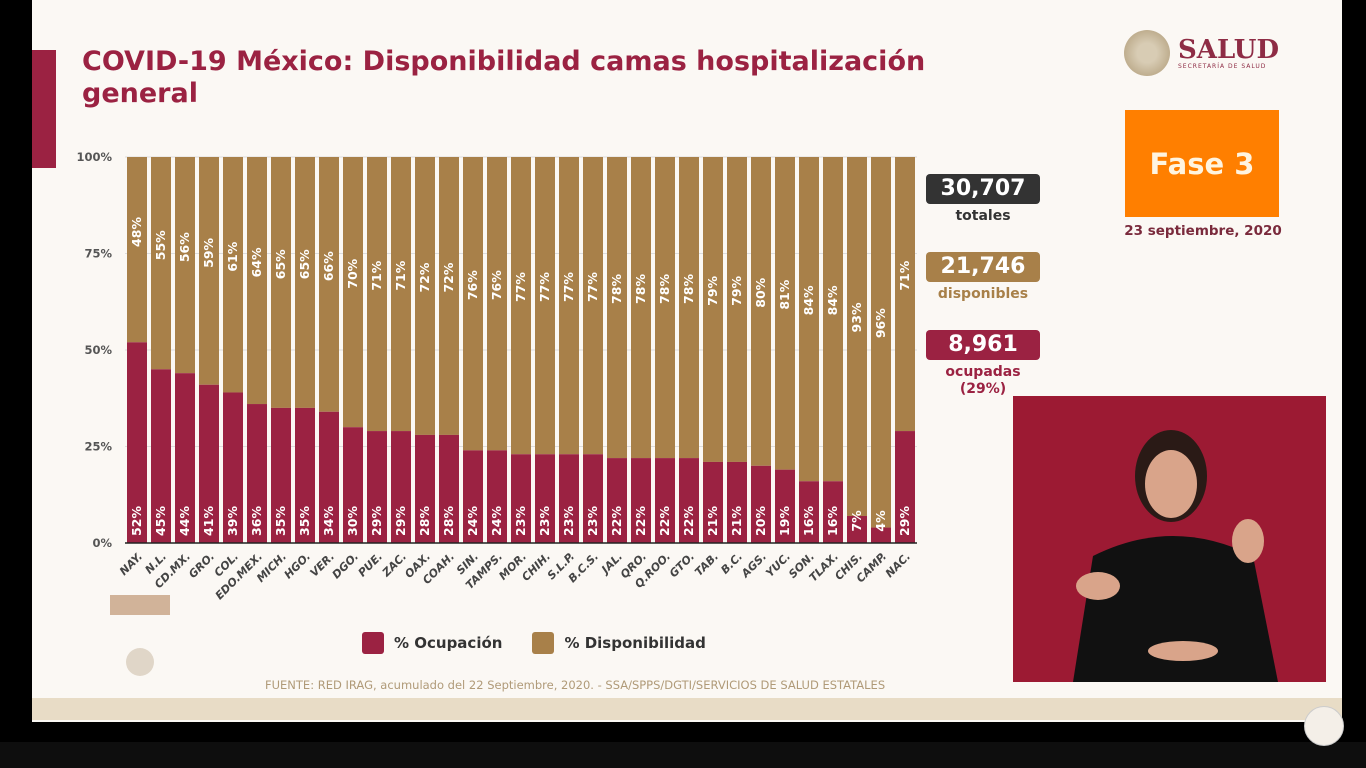  Describe the element at coordinates (856, 317) in the screenshot. I see `data-label-disponibilidad: 93%` at that location.